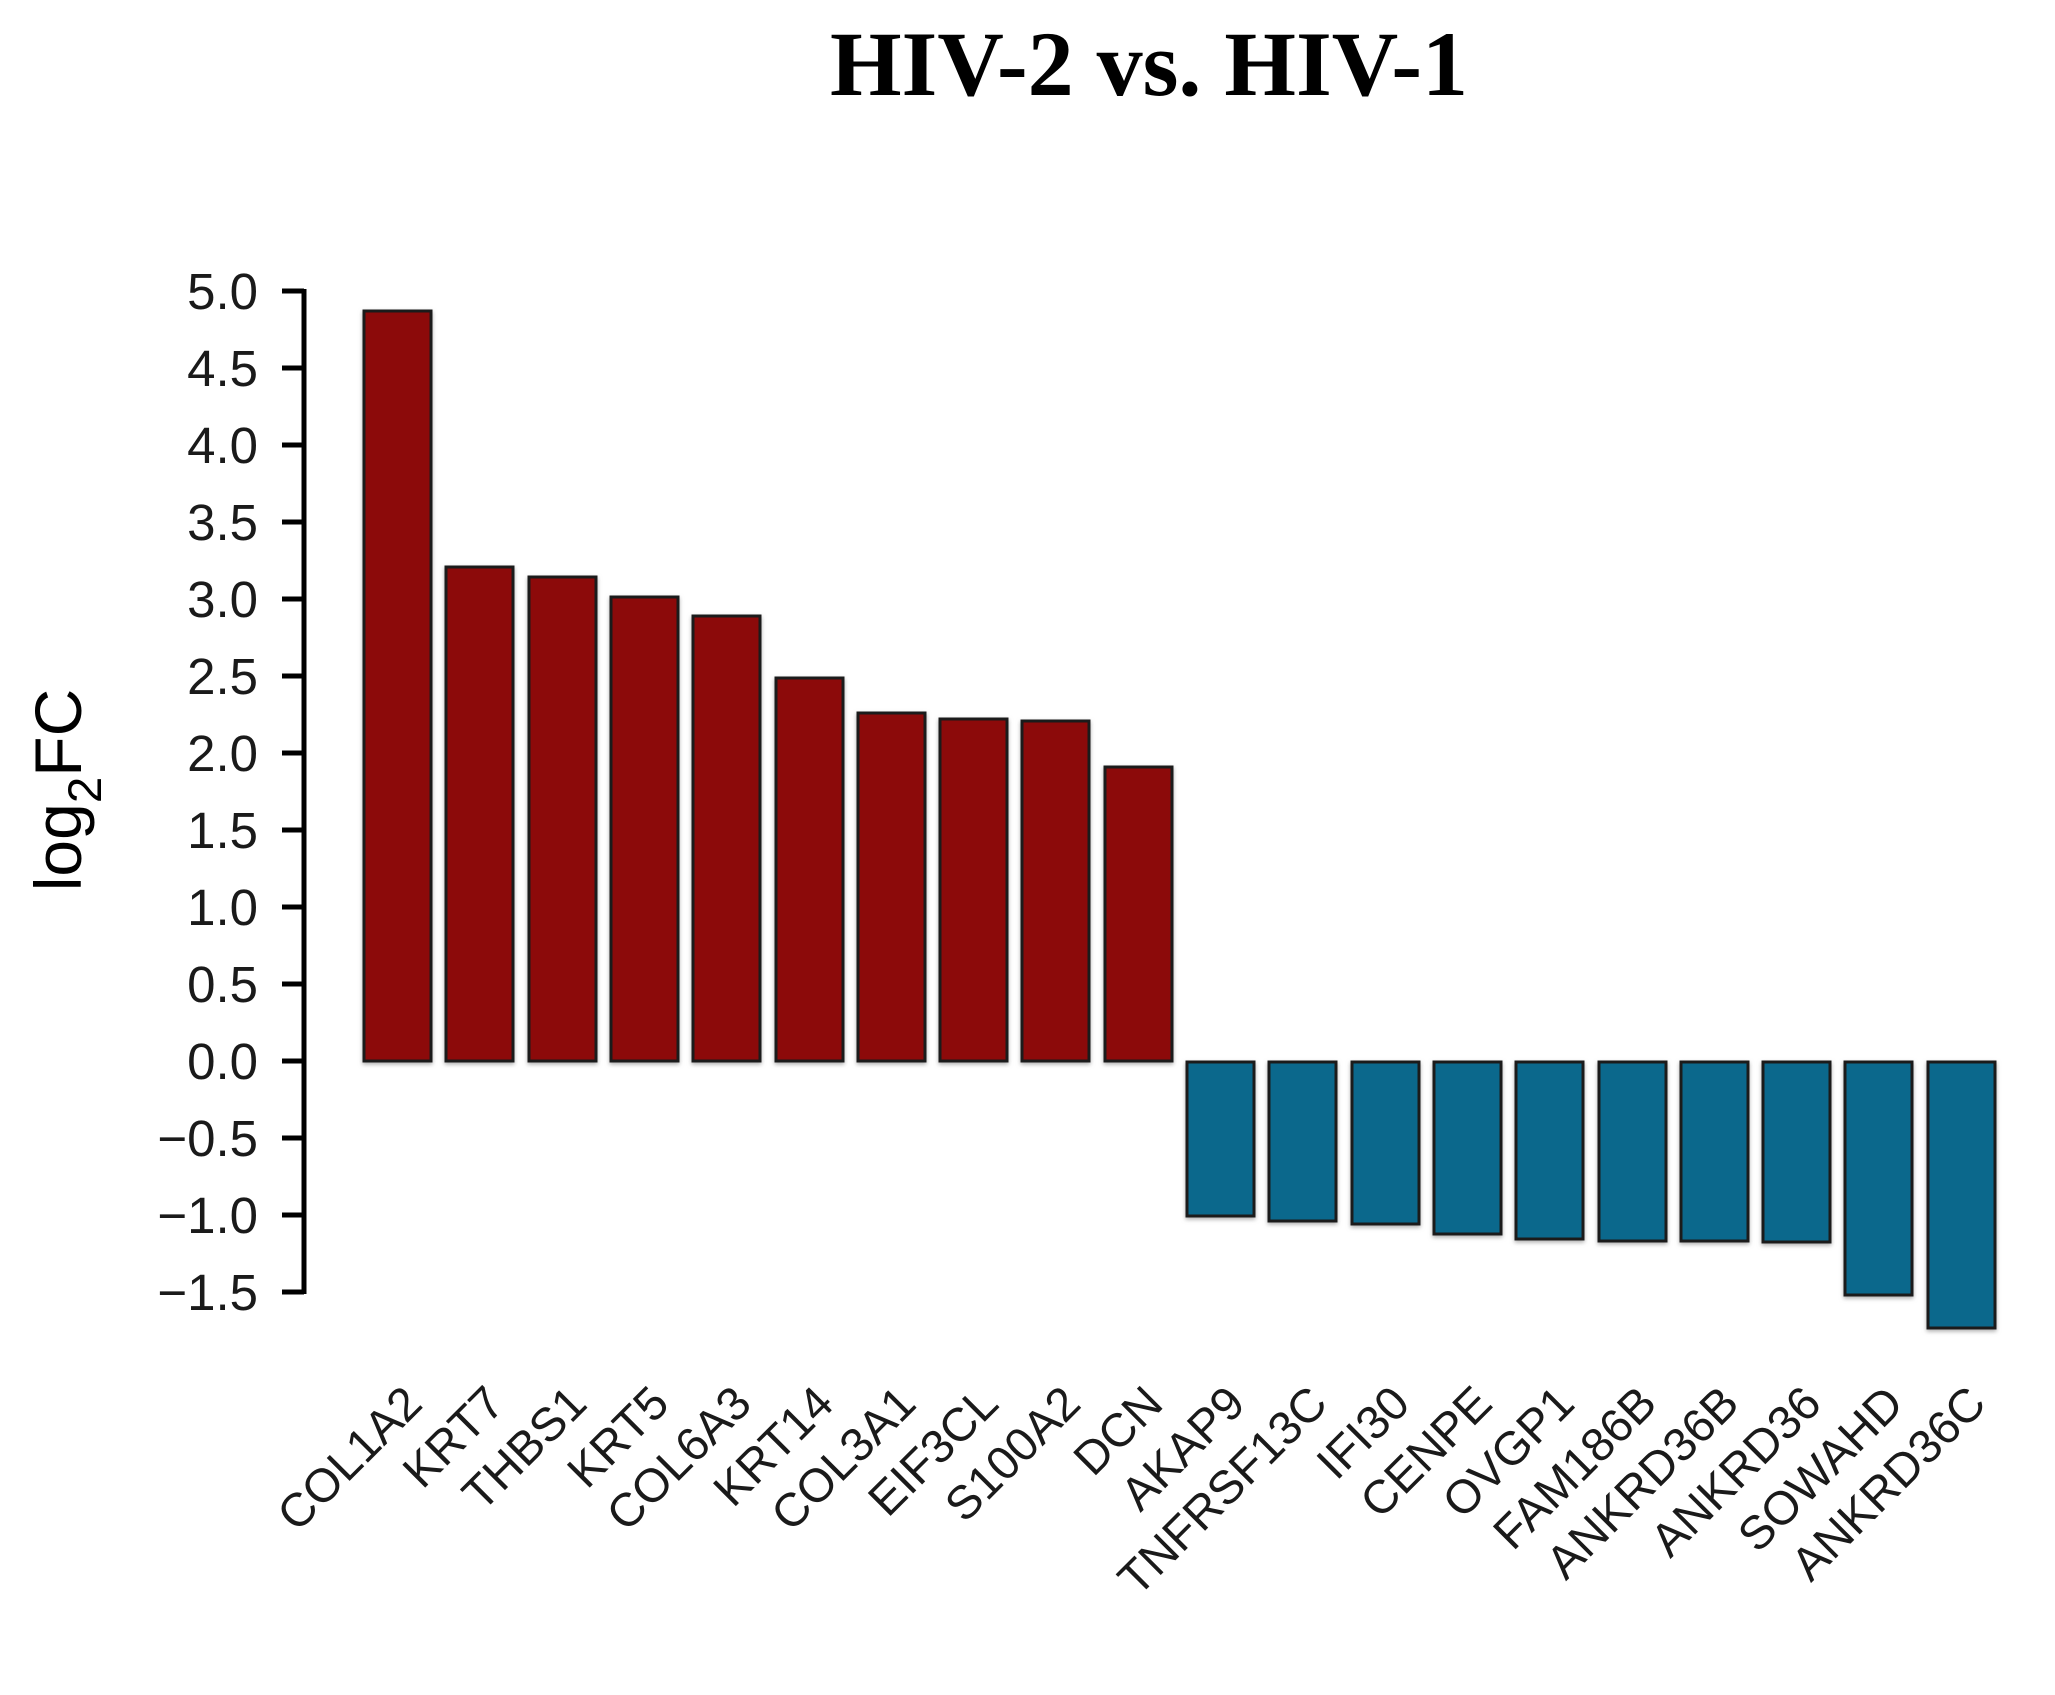 This screenshot has width=2055, height=1695. I want to click on bar-DCN, so click(1138, 914).